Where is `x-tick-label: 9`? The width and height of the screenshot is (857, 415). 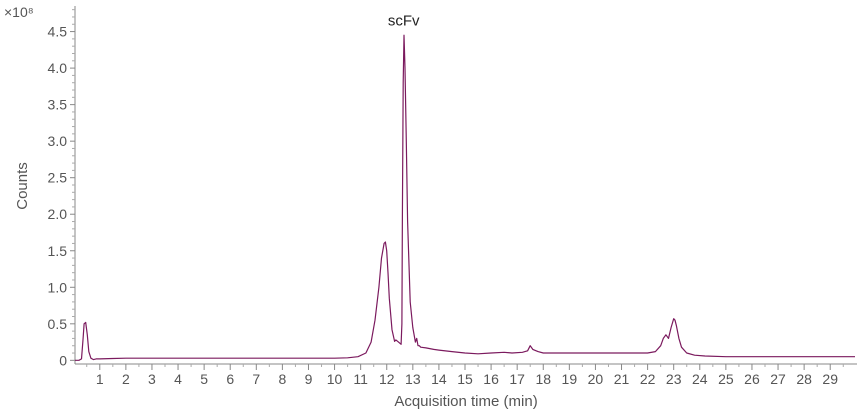 x-tick-label: 9 is located at coordinates (309, 379).